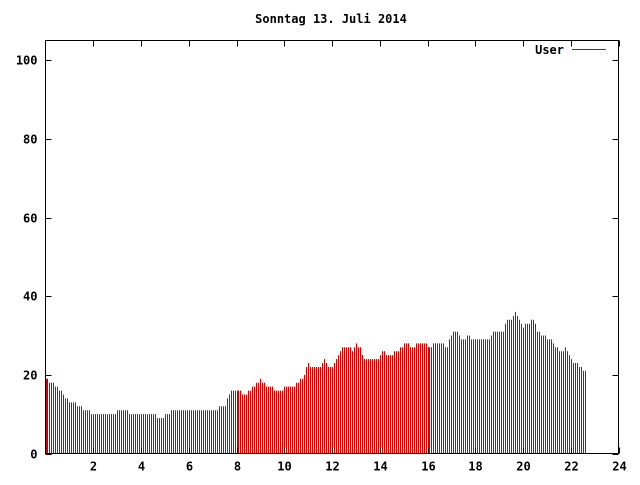 The image size is (640, 485). Describe the element at coordinates (141, 467) in the screenshot. I see `x-tick-label: 4` at that location.